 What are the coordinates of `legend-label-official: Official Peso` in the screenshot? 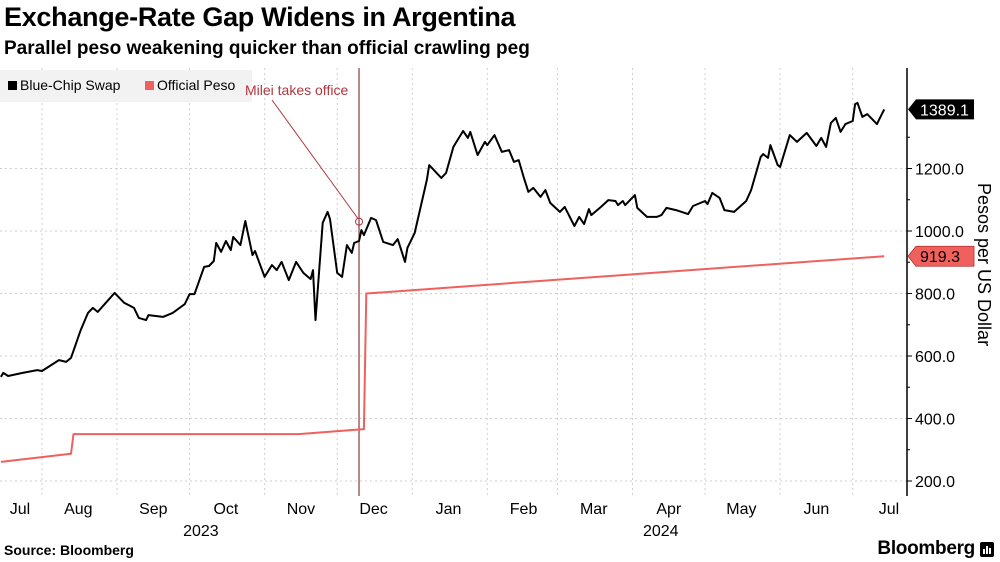 It's located at (196, 85).